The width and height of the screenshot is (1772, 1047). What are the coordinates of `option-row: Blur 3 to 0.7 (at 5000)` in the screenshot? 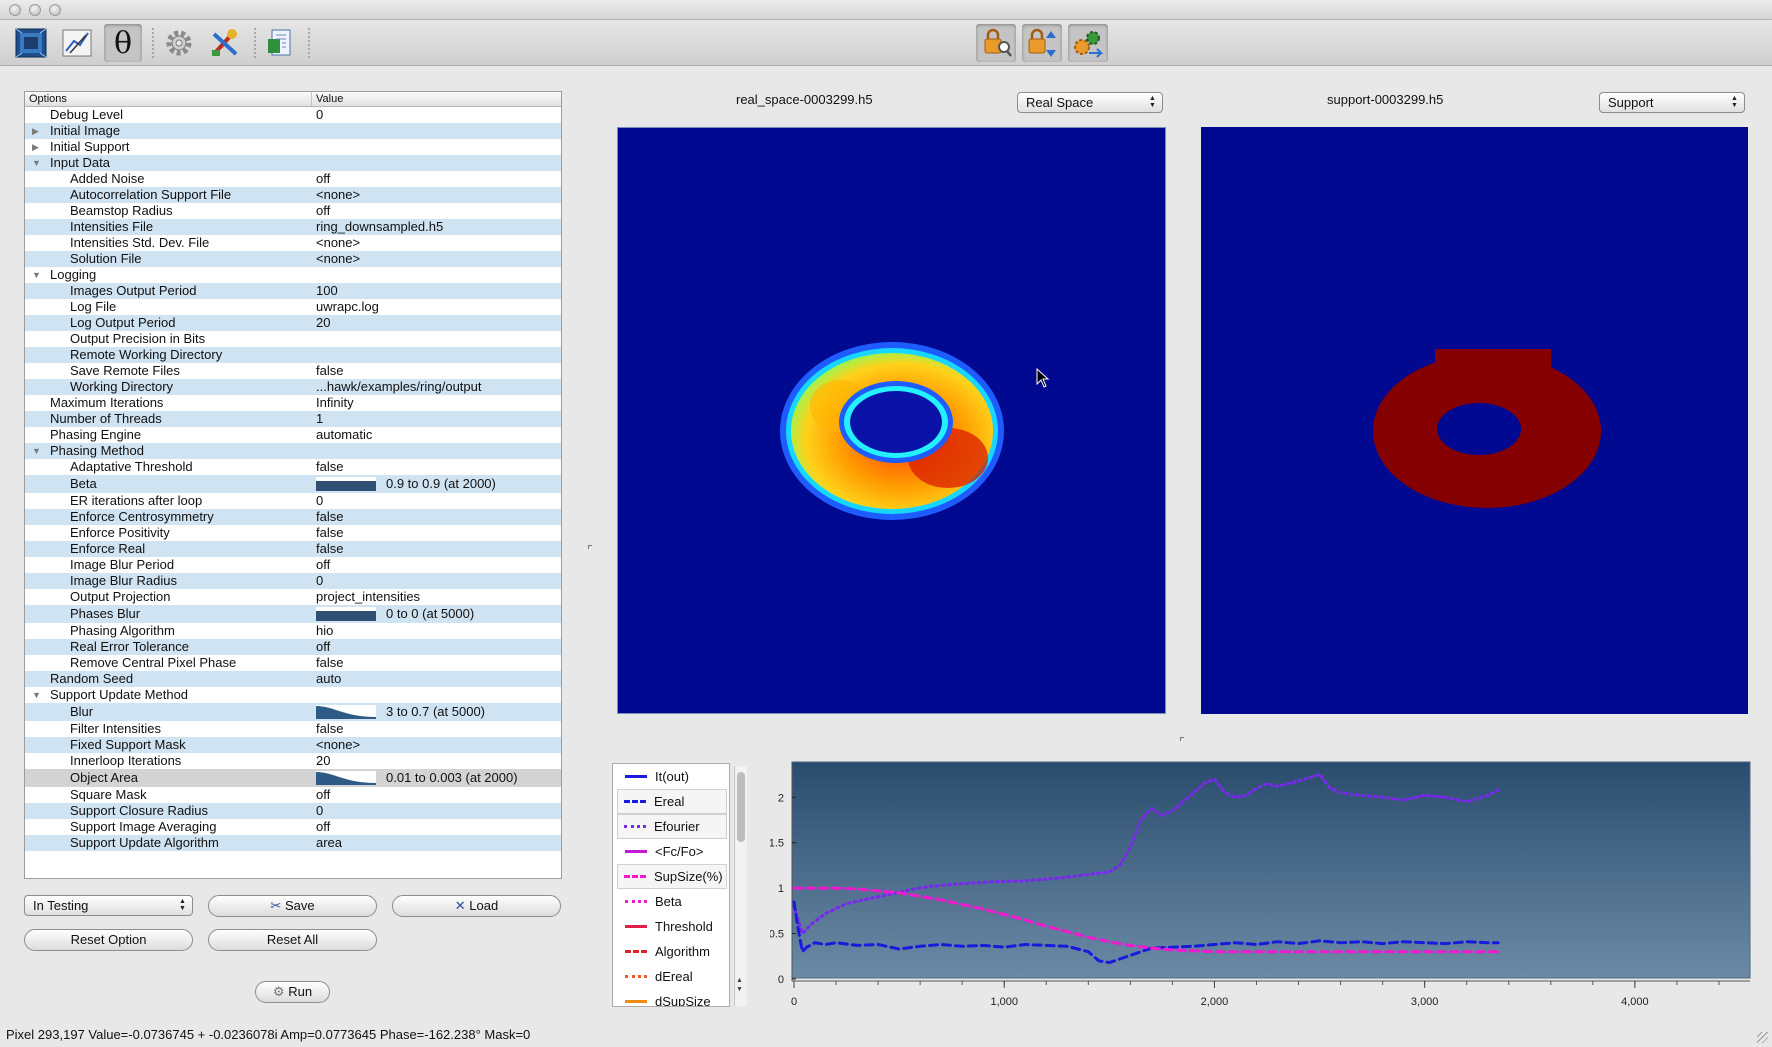 It's located at (293, 712).